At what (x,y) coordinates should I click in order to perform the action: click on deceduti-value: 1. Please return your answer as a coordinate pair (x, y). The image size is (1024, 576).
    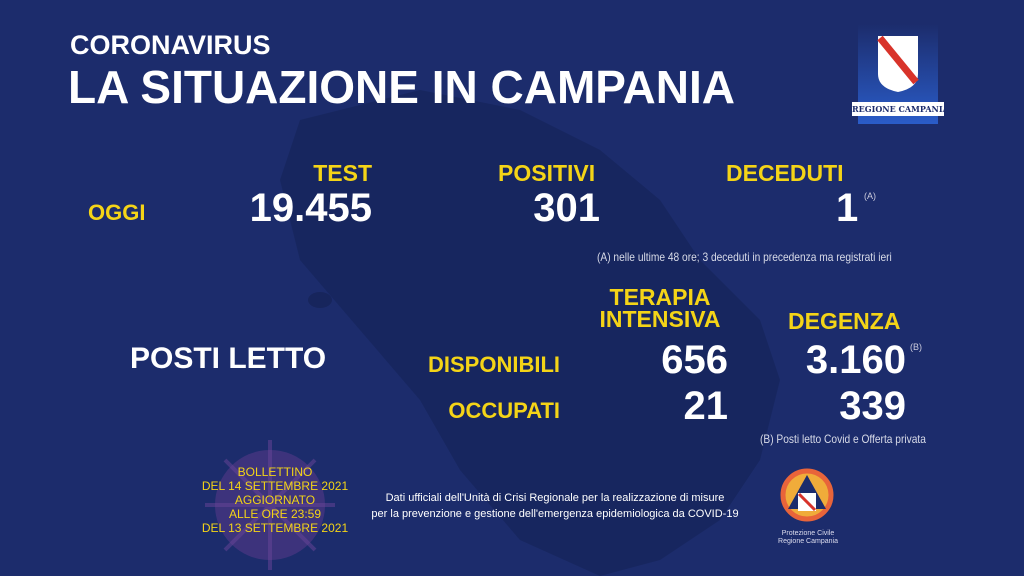
    Looking at the image, I should click on (847, 208).